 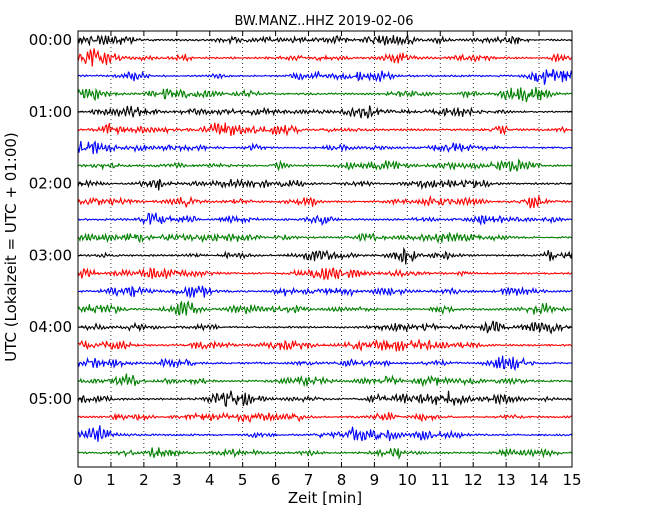 I want to click on x-tick-label-15: 15, so click(x=571, y=480).